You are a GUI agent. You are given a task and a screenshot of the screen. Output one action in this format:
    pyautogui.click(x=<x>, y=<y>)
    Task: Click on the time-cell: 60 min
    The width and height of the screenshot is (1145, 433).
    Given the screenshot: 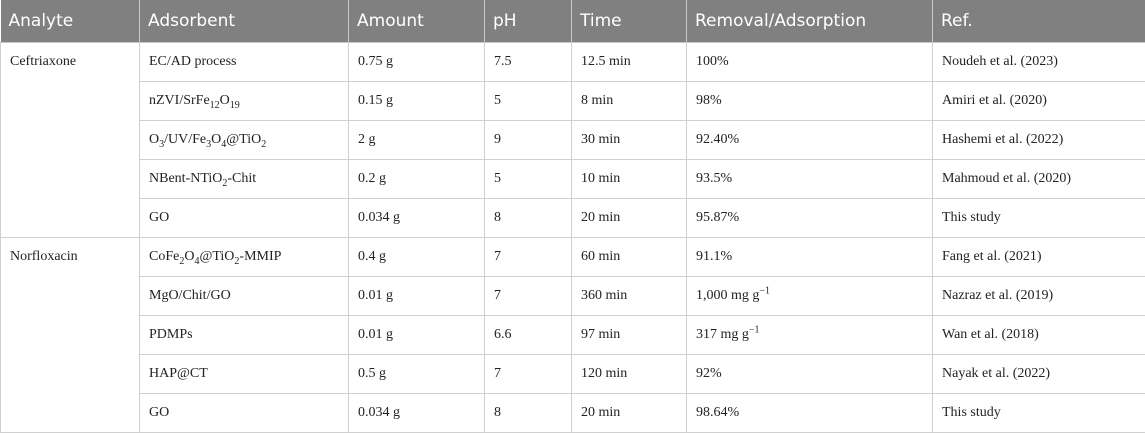 What is the action you would take?
    pyautogui.click(x=629, y=256)
    